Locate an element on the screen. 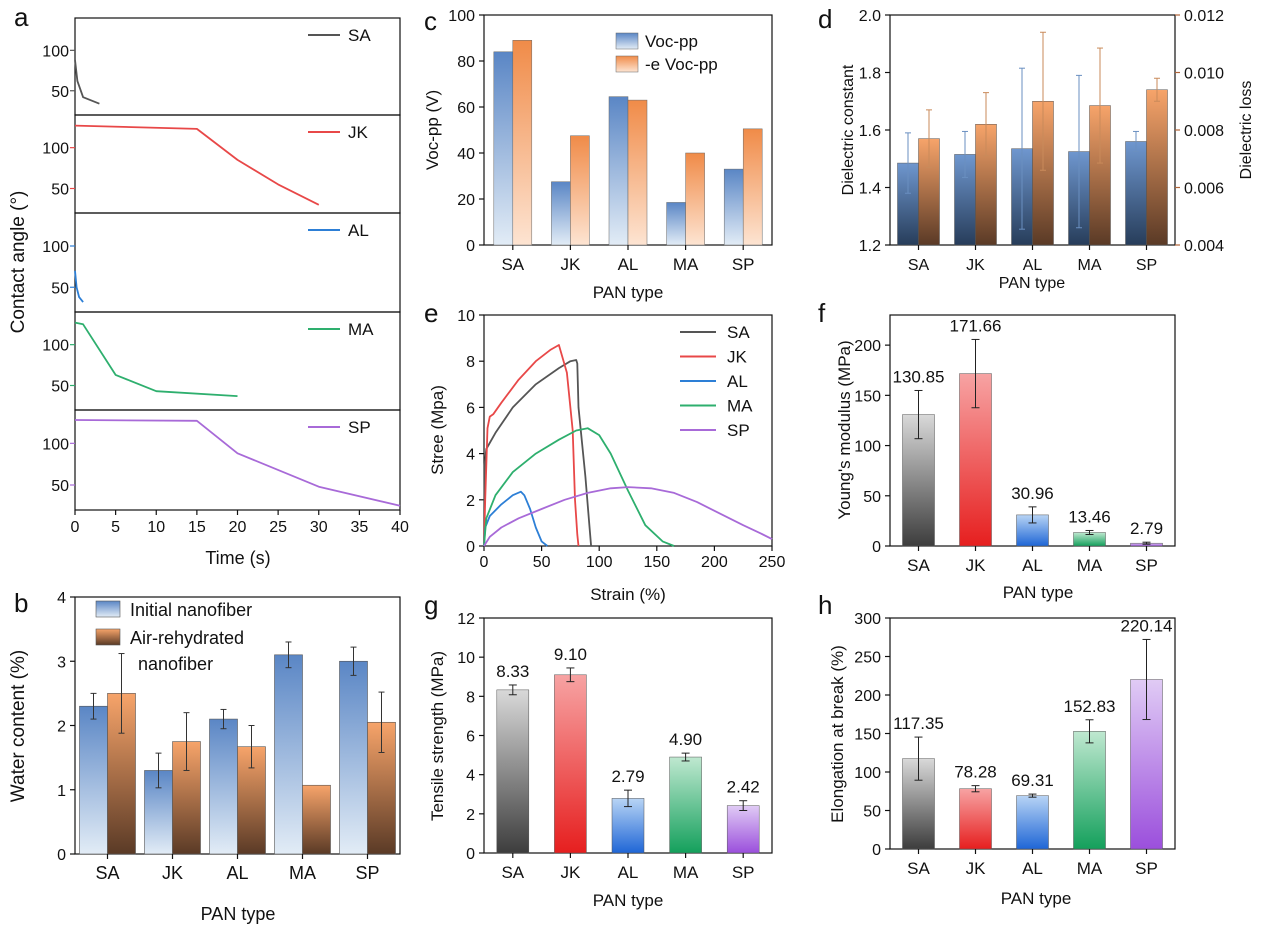  g-ytick-label: 8 is located at coordinates (470, 697).